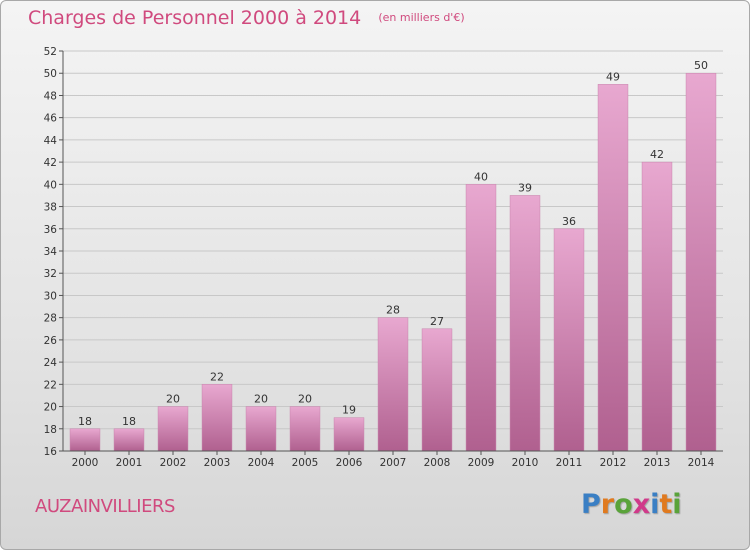 Image resolution: width=750 pixels, height=550 pixels. What do you see at coordinates (217, 376) in the screenshot?
I see `data-label-2003: 22` at bounding box center [217, 376].